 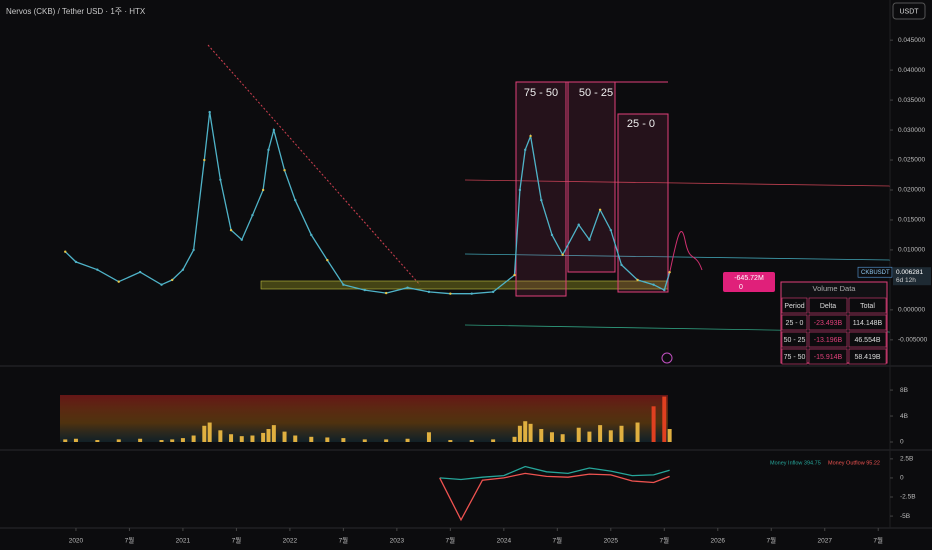 What do you see at coordinates (76, 541) in the screenshot?
I see `x-tick-label: 2020` at bounding box center [76, 541].